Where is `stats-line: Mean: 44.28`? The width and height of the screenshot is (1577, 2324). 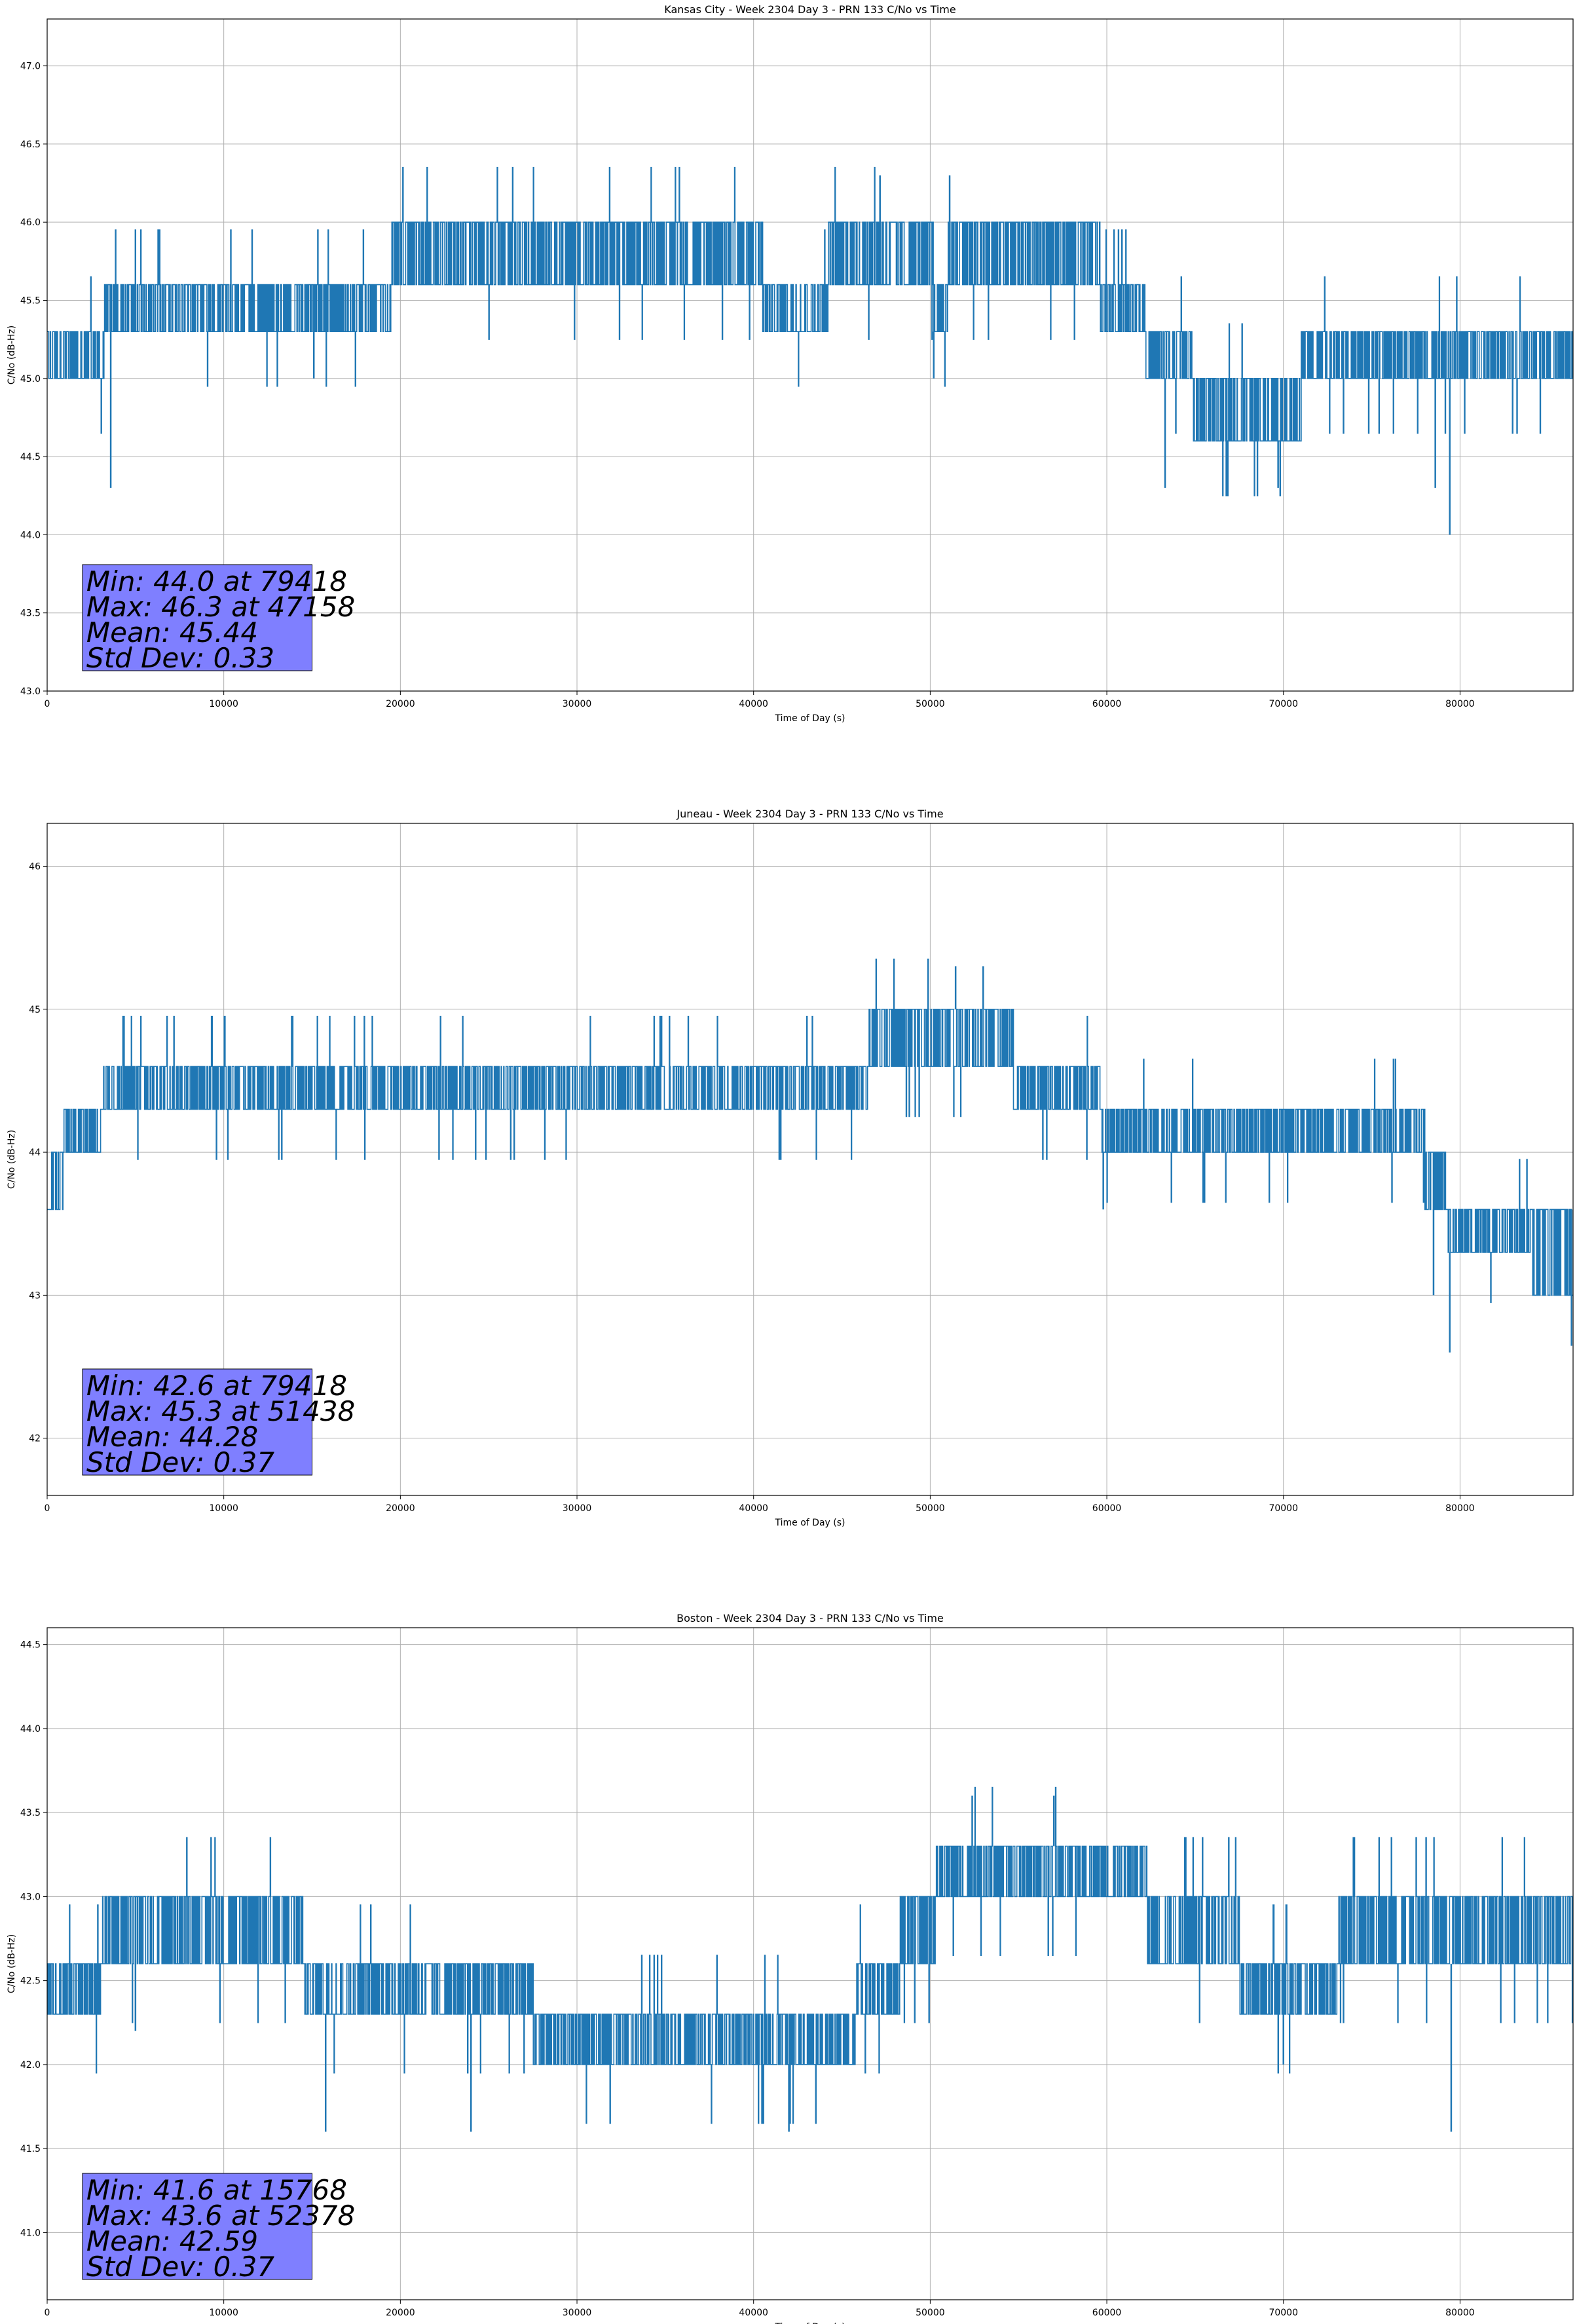 stats-line: Mean: 44.28 is located at coordinates (172, 1437).